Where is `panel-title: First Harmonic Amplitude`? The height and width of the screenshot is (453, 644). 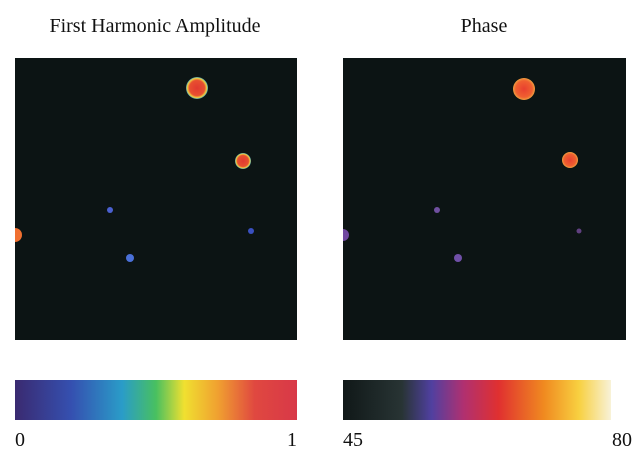
panel-title: First Harmonic Amplitude is located at coordinates (154, 26).